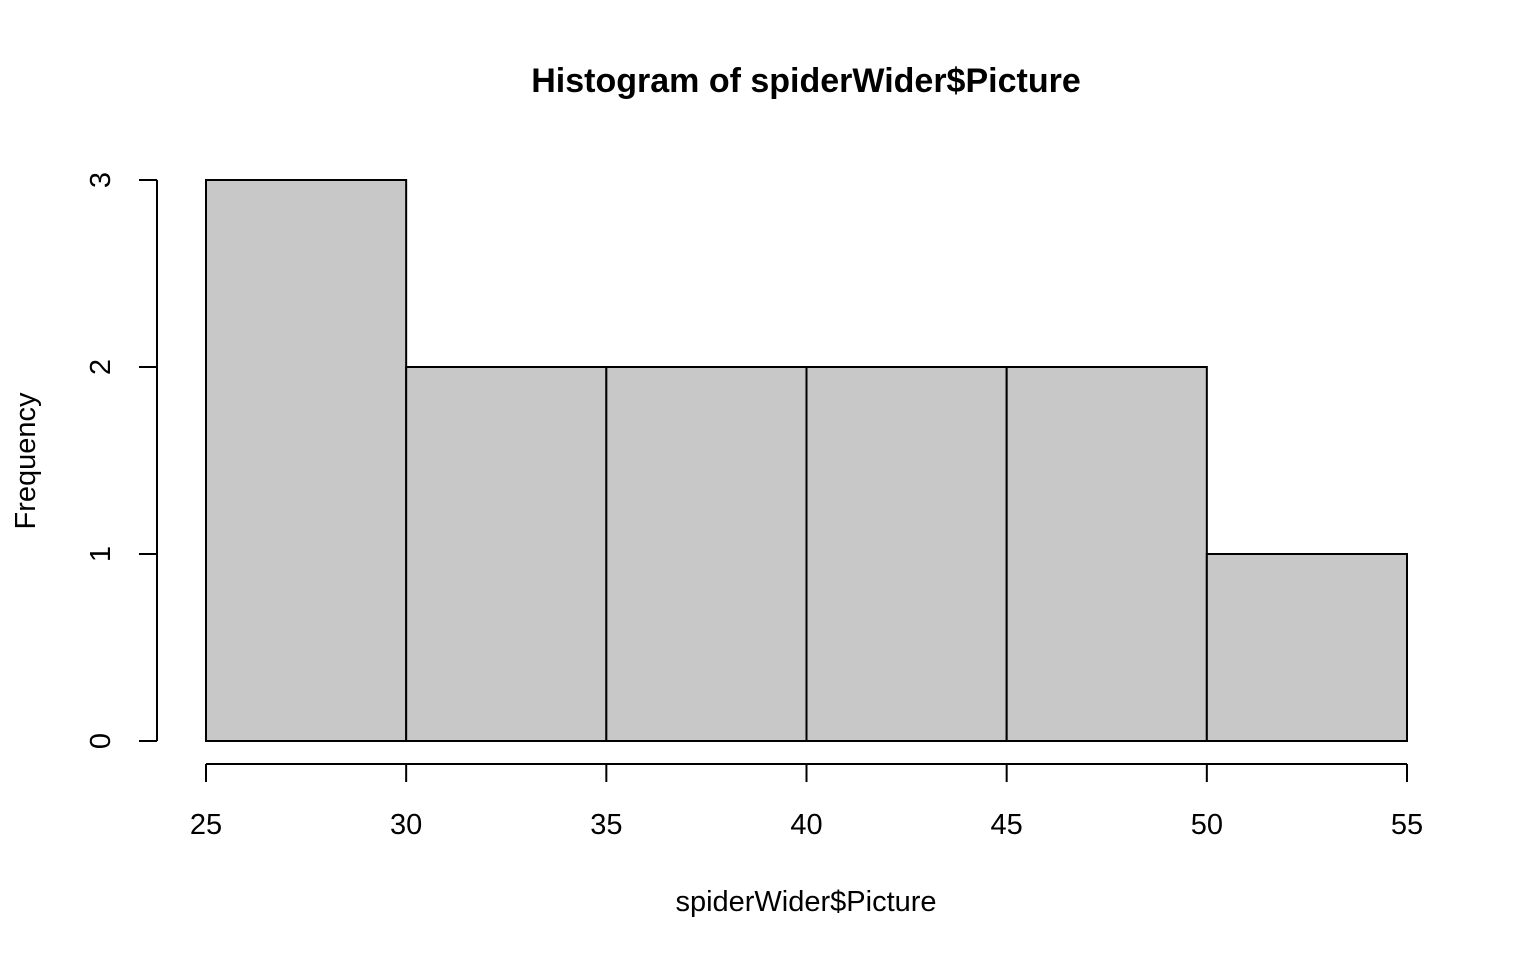  What do you see at coordinates (1007, 825) in the screenshot?
I see `x-tick-label: 45` at bounding box center [1007, 825].